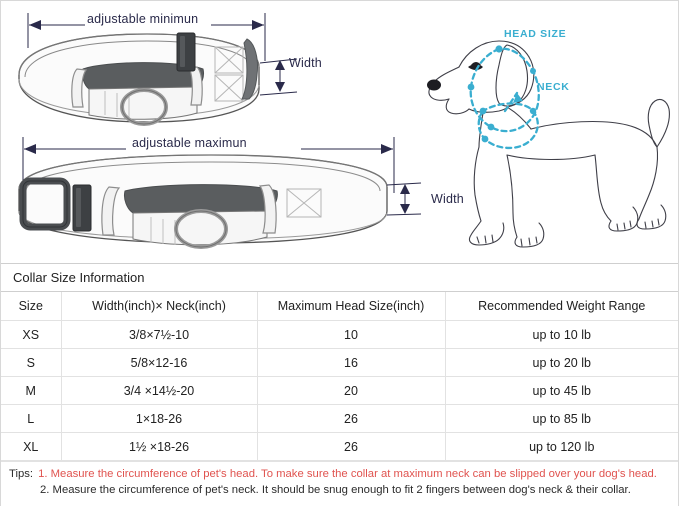  I want to click on square-buckle, so click(45, 204).